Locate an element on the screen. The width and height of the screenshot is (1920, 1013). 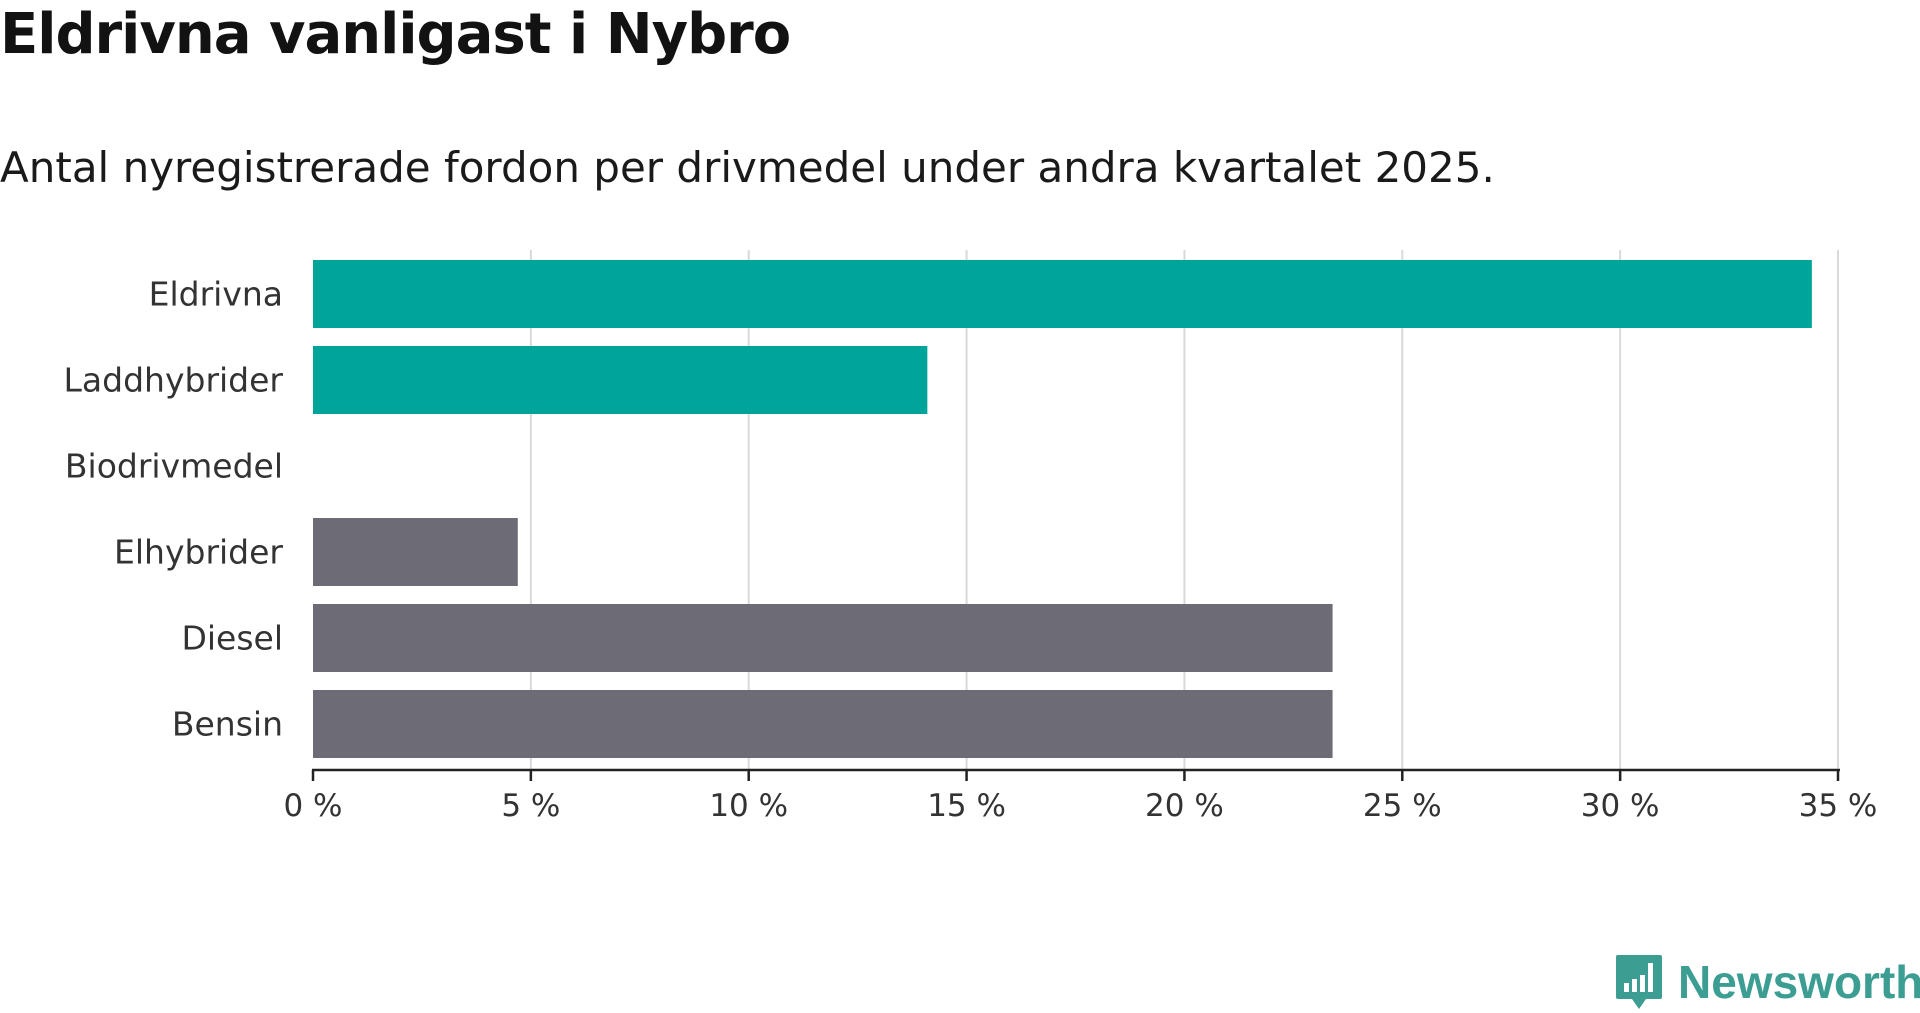
category-label: Biodrivmedel is located at coordinates (174, 466).